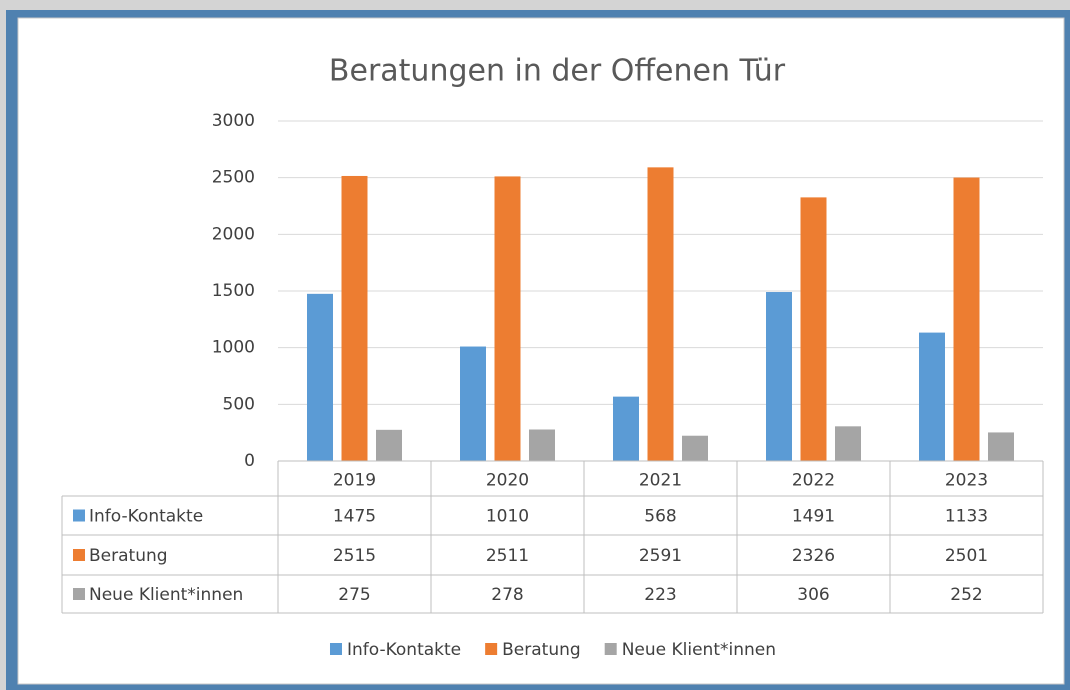  Describe the element at coordinates (233, 348) in the screenshot. I see `y-tick-label: 1000` at that location.